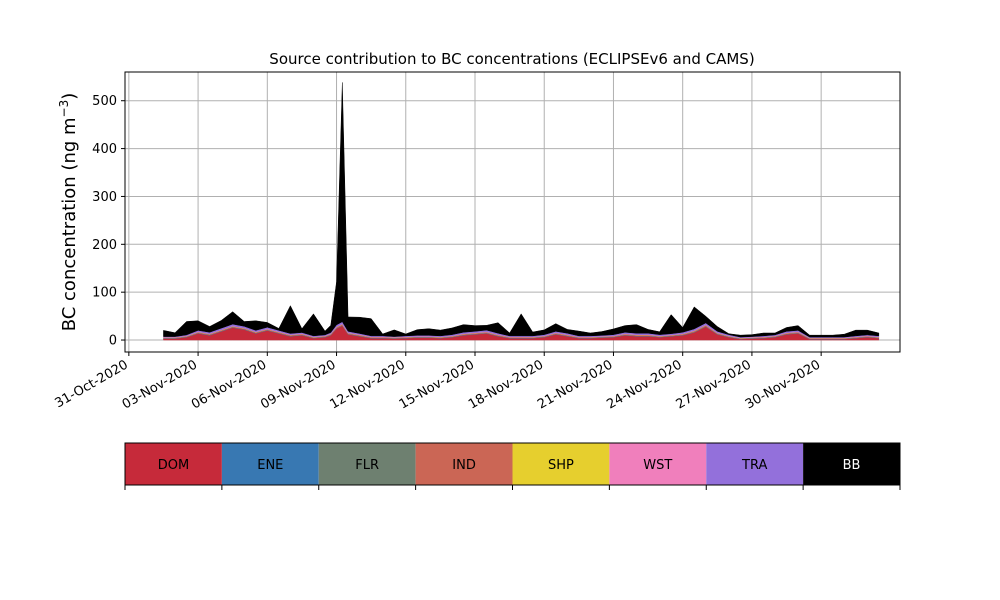  What do you see at coordinates (104, 149) in the screenshot?
I see `y-tick-label: 400` at bounding box center [104, 149].